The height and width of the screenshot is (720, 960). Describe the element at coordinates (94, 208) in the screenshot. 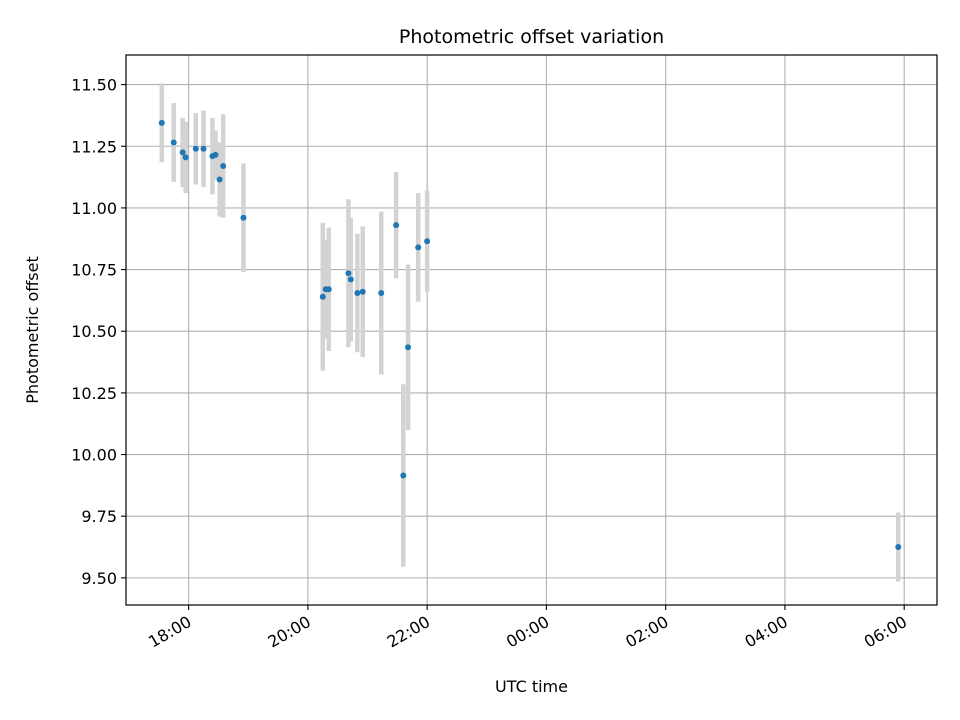

I see `y-tick-label: 11.00` at that location.